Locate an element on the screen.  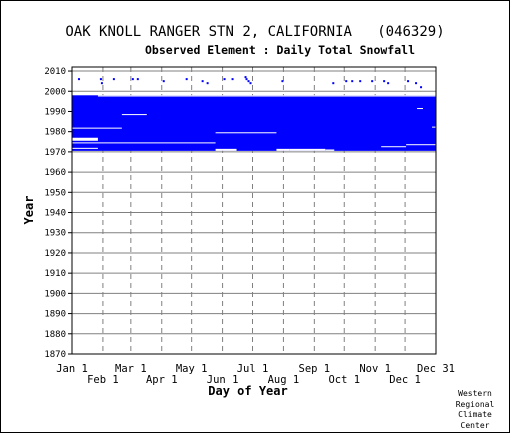
y-tick-label: 1980 is located at coordinates (55, 133).